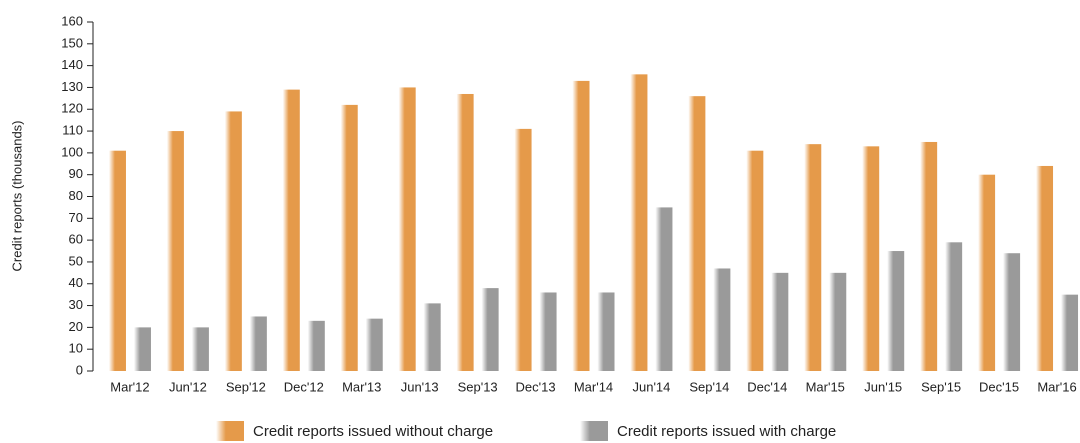 The width and height of the screenshot is (1080, 443). What do you see at coordinates (304, 386) in the screenshot?
I see `x-tick-label: Dec'12` at bounding box center [304, 386].